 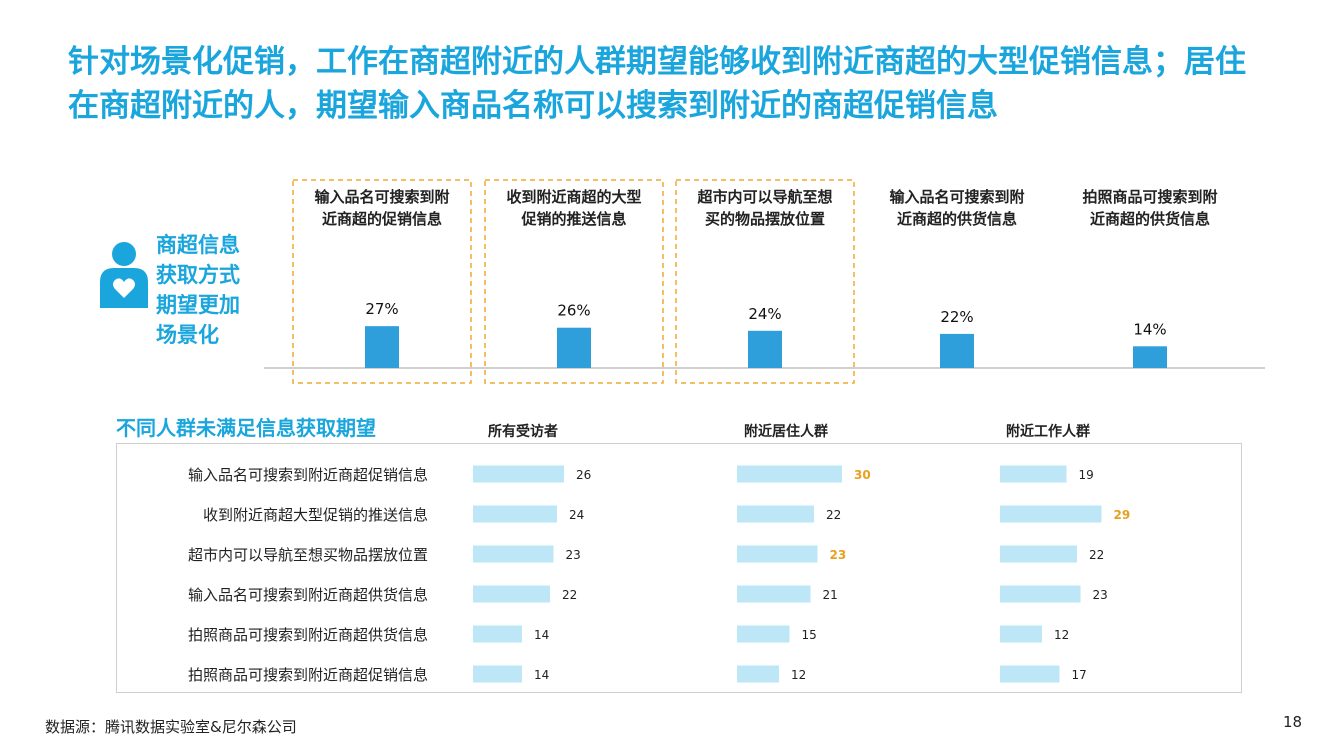 I want to click on group-header-workers: 附近工作人群, so click(x=1048, y=432).